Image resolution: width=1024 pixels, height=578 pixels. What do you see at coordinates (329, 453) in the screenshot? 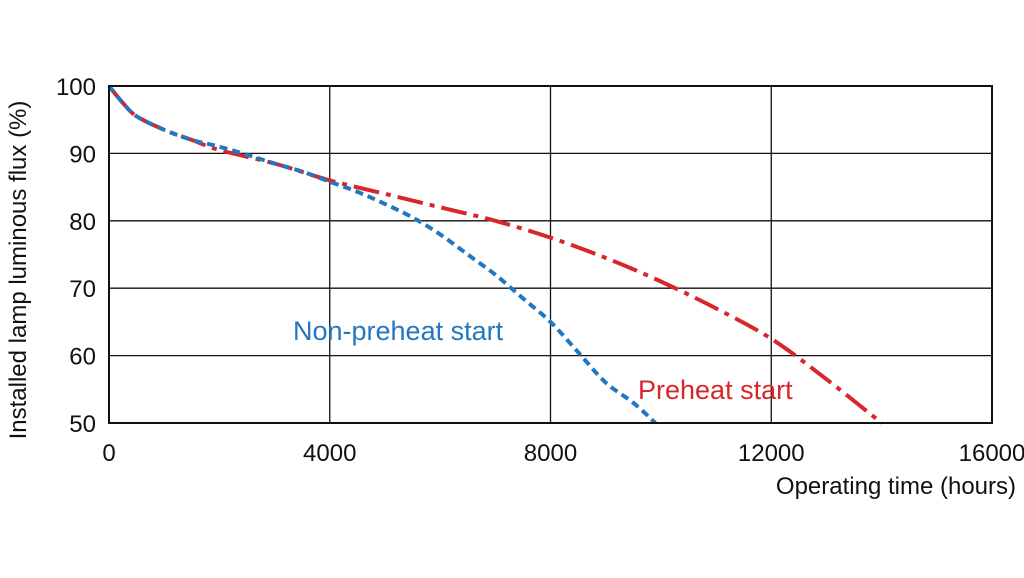
I see `x-tick-label: 4000` at bounding box center [329, 453].